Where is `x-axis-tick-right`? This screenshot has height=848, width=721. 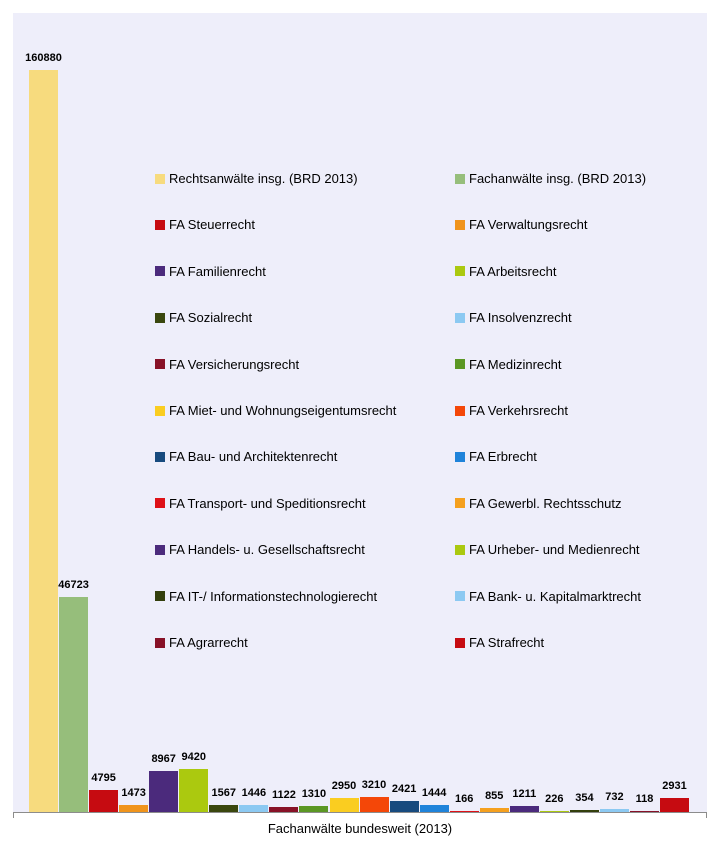 x-axis-tick-right is located at coordinates (706, 815).